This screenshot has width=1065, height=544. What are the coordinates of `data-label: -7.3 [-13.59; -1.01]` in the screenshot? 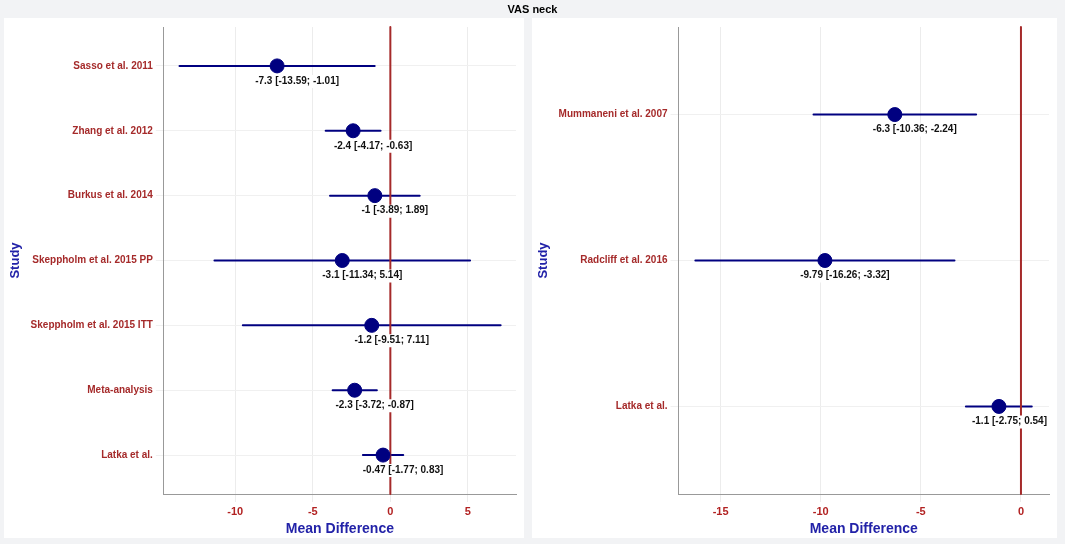 It's located at (297, 80).